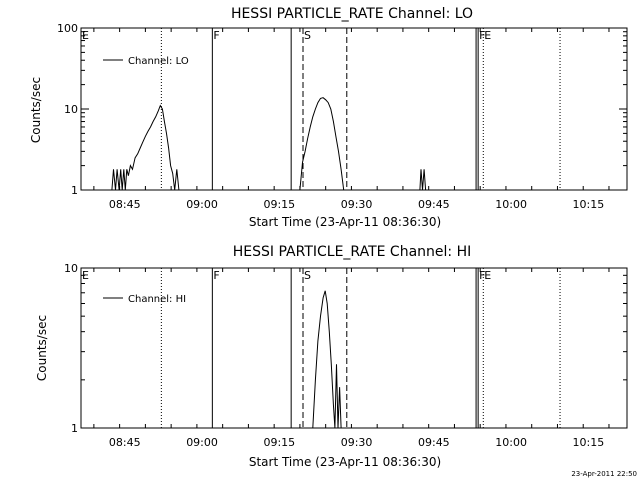 The height and width of the screenshot is (480, 640). Describe the element at coordinates (158, 61) in the screenshot. I see `lo-legend-label: Channel: LO` at that location.